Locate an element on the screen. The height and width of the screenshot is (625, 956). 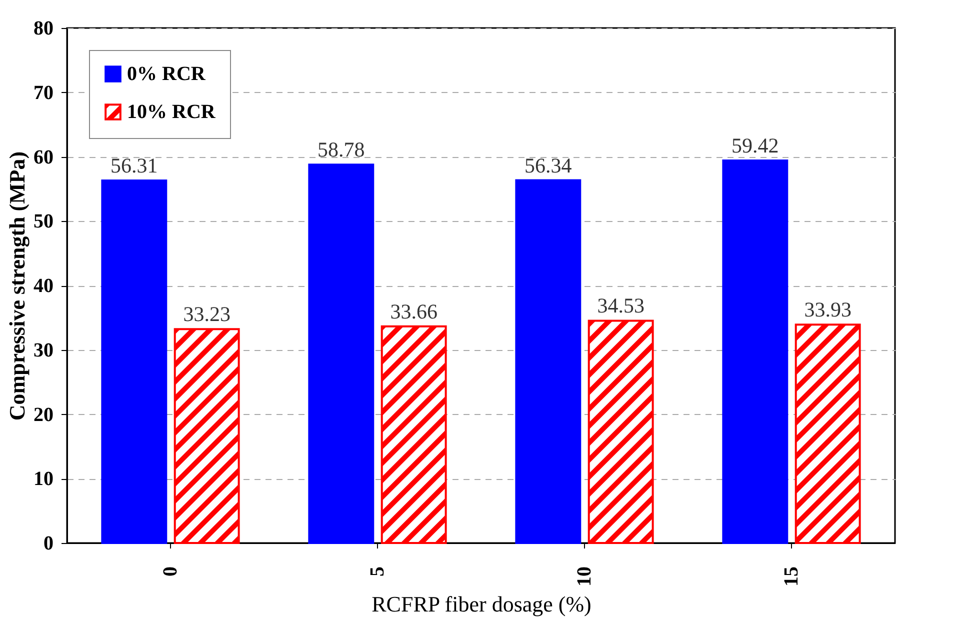
legend-label: 0% RCR is located at coordinates (166, 74).